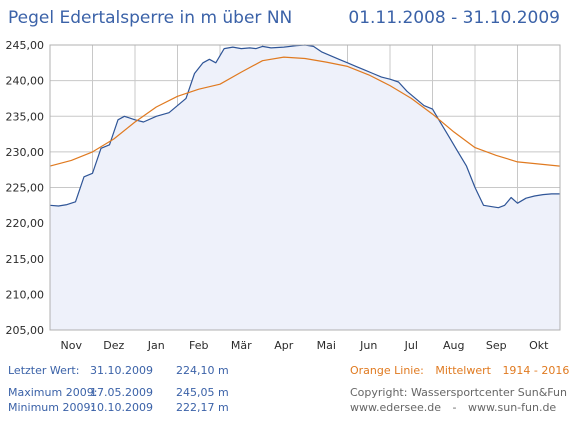 The width and height of the screenshot is (580, 430). Describe the element at coordinates (44, 370) in the screenshot. I see `last-value-label: Letzter Wert:` at that location.